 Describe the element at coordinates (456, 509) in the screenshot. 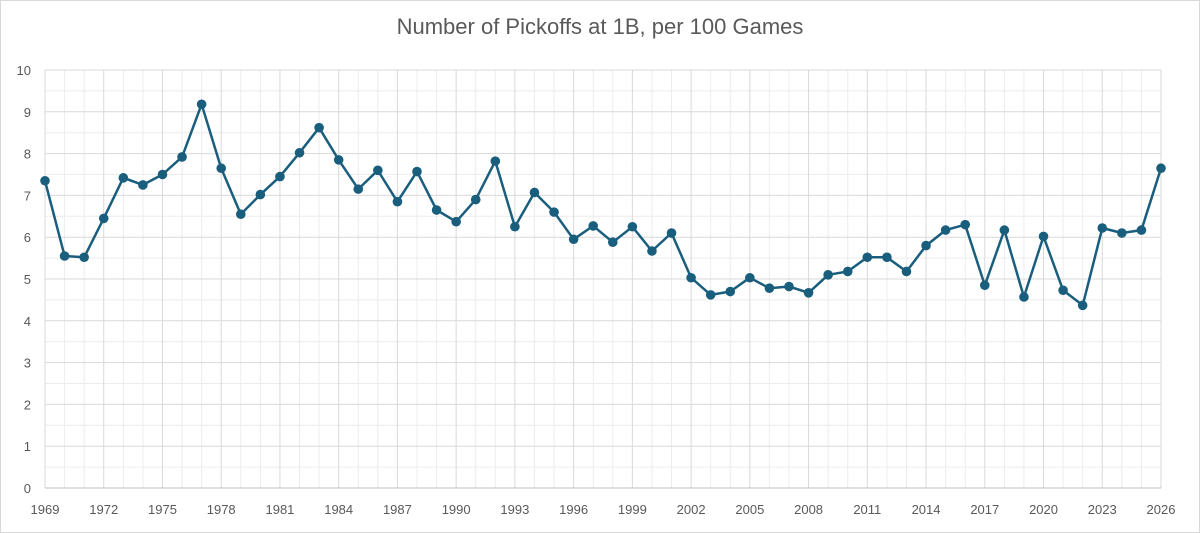

I see `x-tick-label: 1990` at that location.